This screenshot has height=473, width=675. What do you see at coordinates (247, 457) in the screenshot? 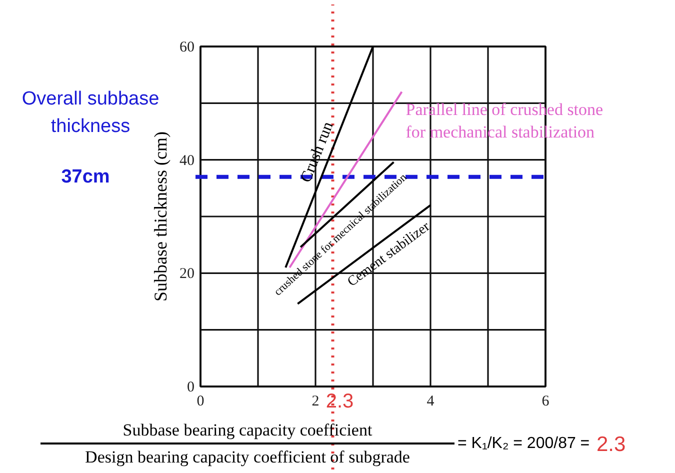
I see `text: Design bearing capacity coefficient of subgrade` at bounding box center [247, 457].